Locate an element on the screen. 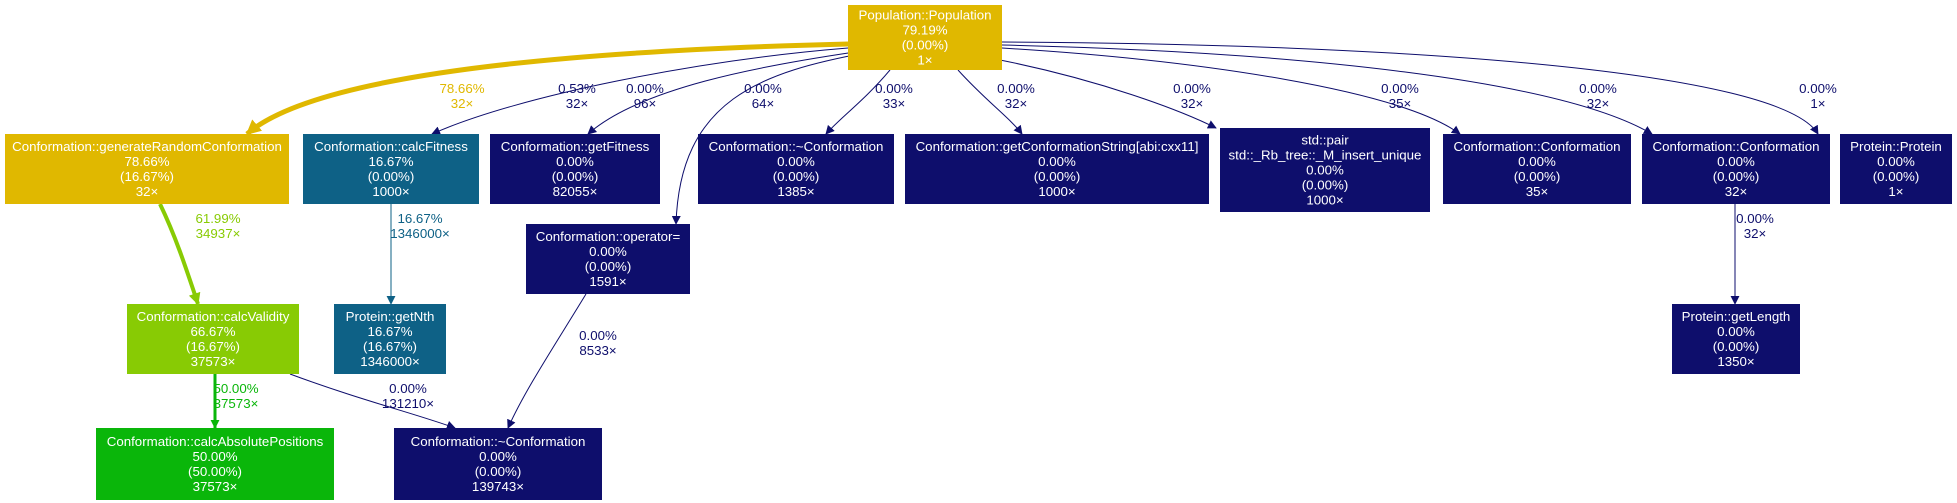  node-title: Protein::getLength is located at coordinates (1736, 316).